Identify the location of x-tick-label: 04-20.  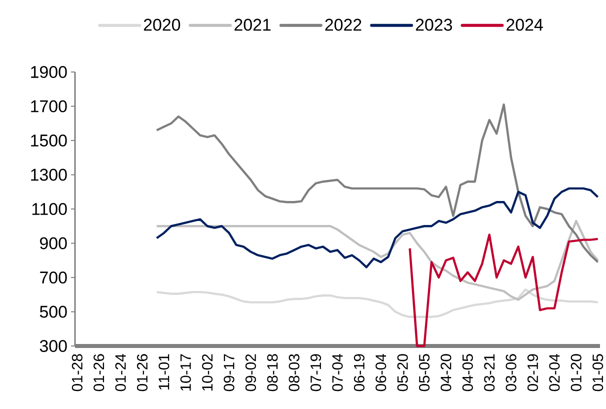
(446, 373).